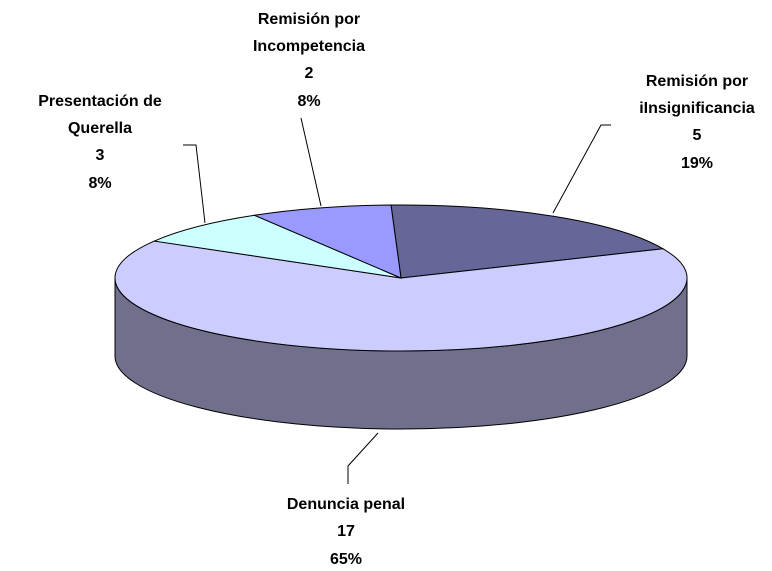 The image size is (772, 571). I want to click on slice-label: iInsignificancia, so click(697, 108).